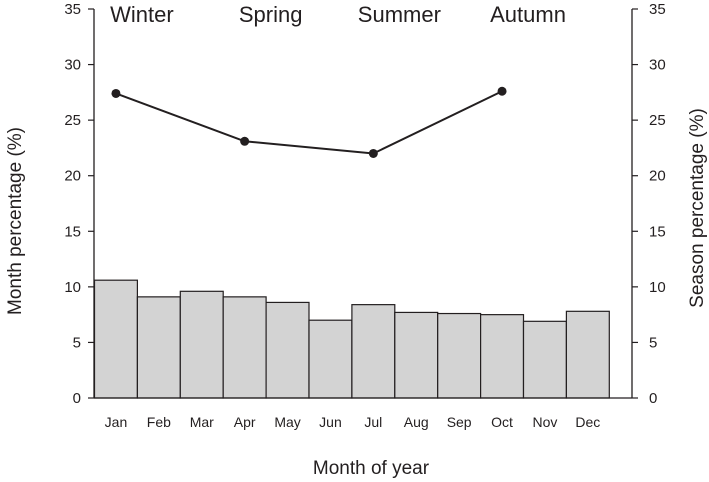  I want to click on x-tick-label-mar: Mar, so click(202, 422).